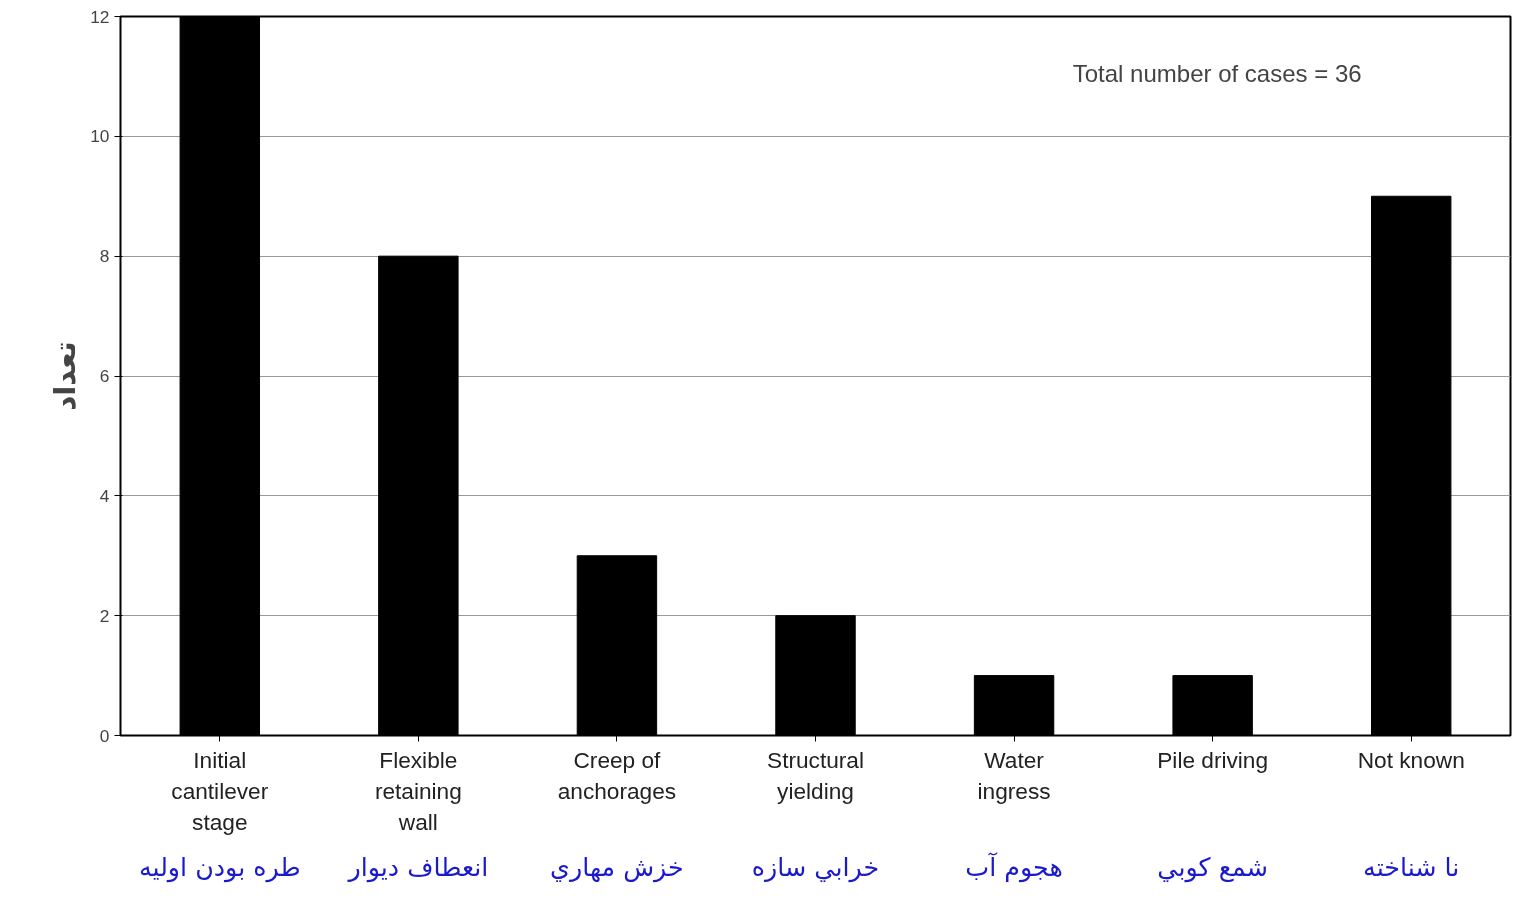 The width and height of the screenshot is (1534, 914). I want to click on x-tick-label: Initial cantilever stage, so click(220, 790).